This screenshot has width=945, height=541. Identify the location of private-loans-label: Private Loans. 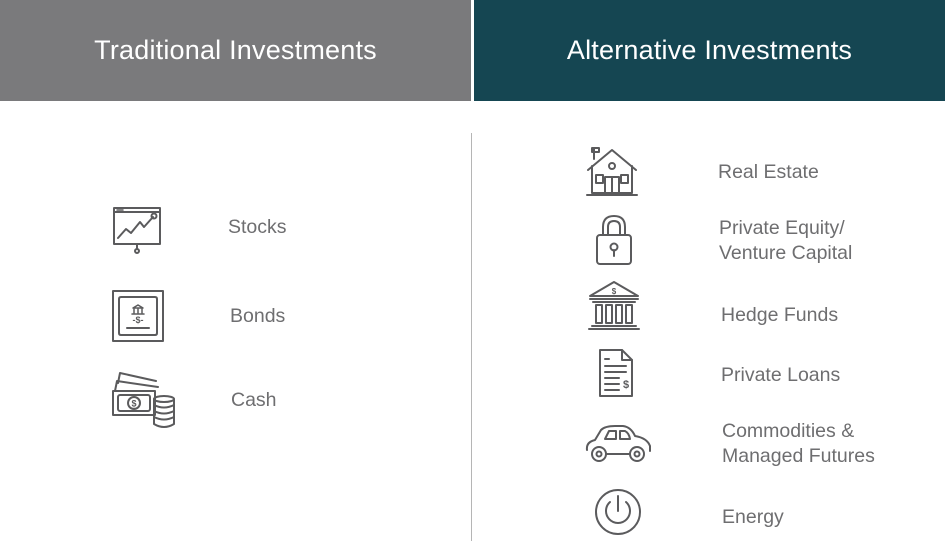
(781, 375).